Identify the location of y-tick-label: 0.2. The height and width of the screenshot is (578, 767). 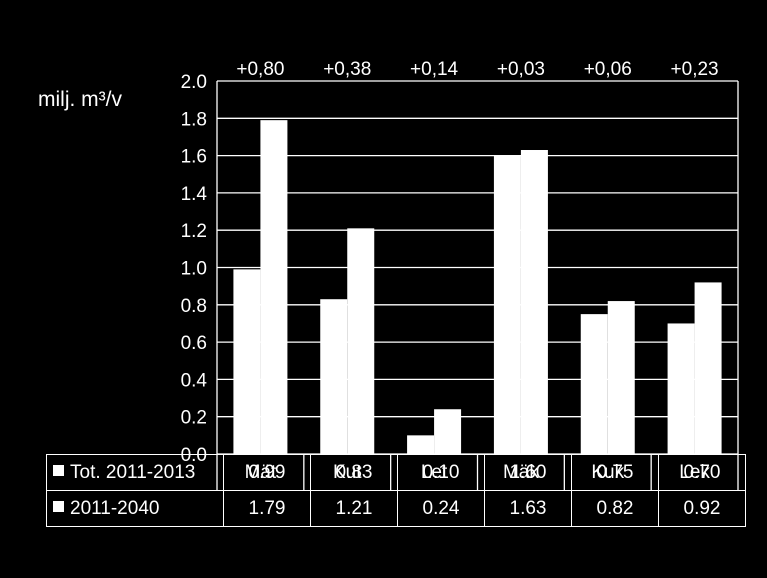
(194, 418).